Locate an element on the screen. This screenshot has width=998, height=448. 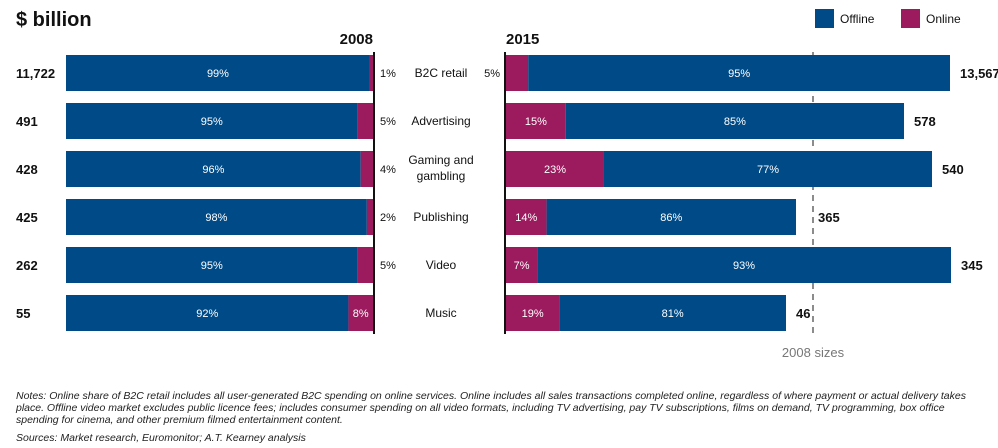
legend-swatch-online is located at coordinates (910, 18).